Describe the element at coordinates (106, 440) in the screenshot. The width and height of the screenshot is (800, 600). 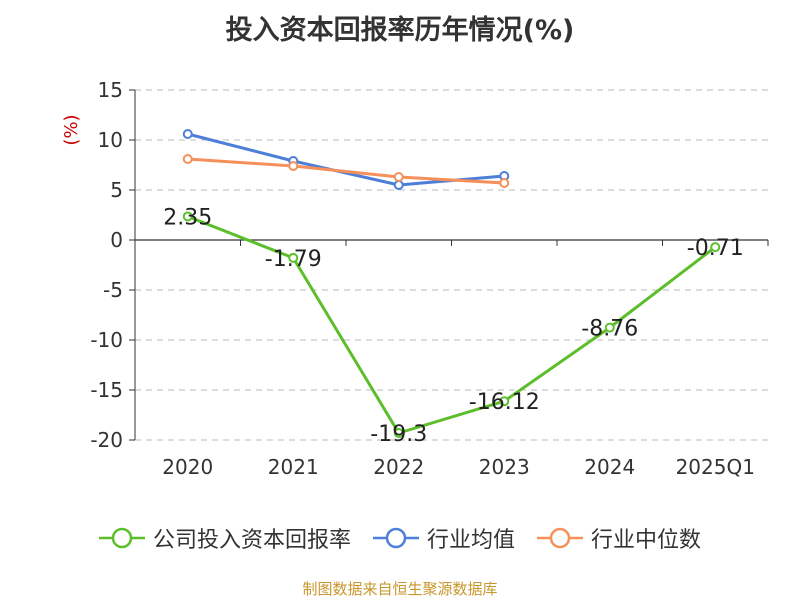
I see `y-tick-label: -20` at that location.